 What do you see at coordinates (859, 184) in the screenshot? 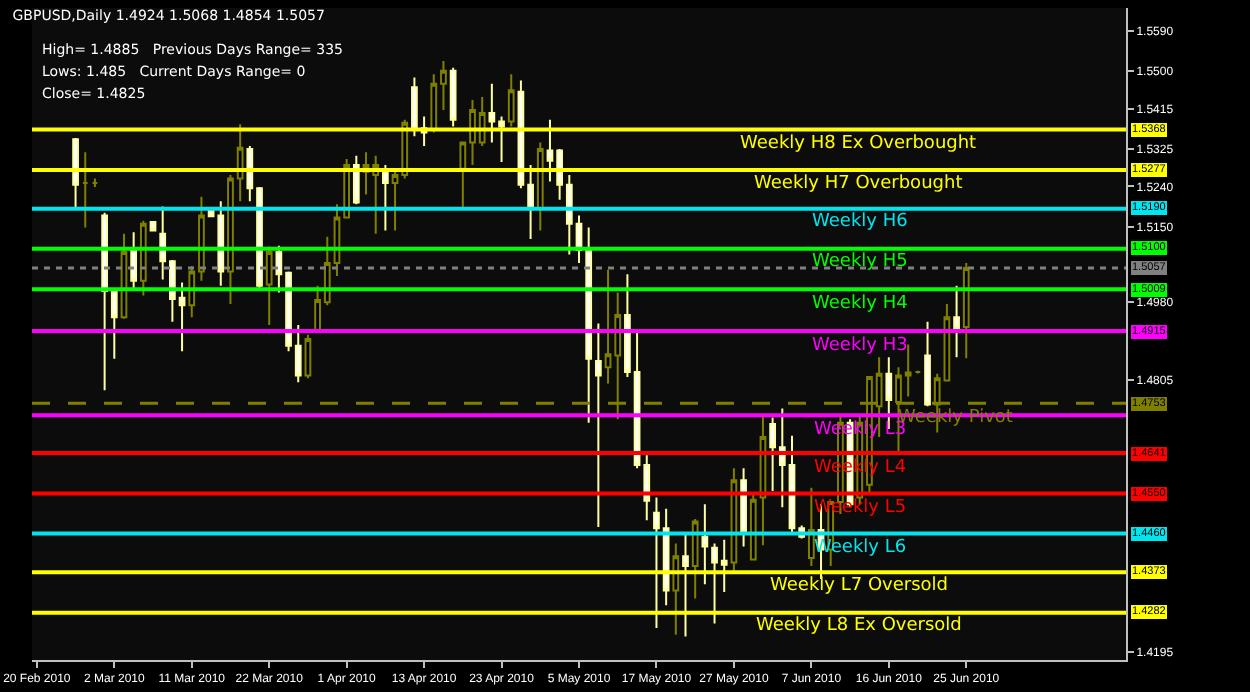
I see `ref-line-label: Weekly H7 Overbought` at bounding box center [859, 184].